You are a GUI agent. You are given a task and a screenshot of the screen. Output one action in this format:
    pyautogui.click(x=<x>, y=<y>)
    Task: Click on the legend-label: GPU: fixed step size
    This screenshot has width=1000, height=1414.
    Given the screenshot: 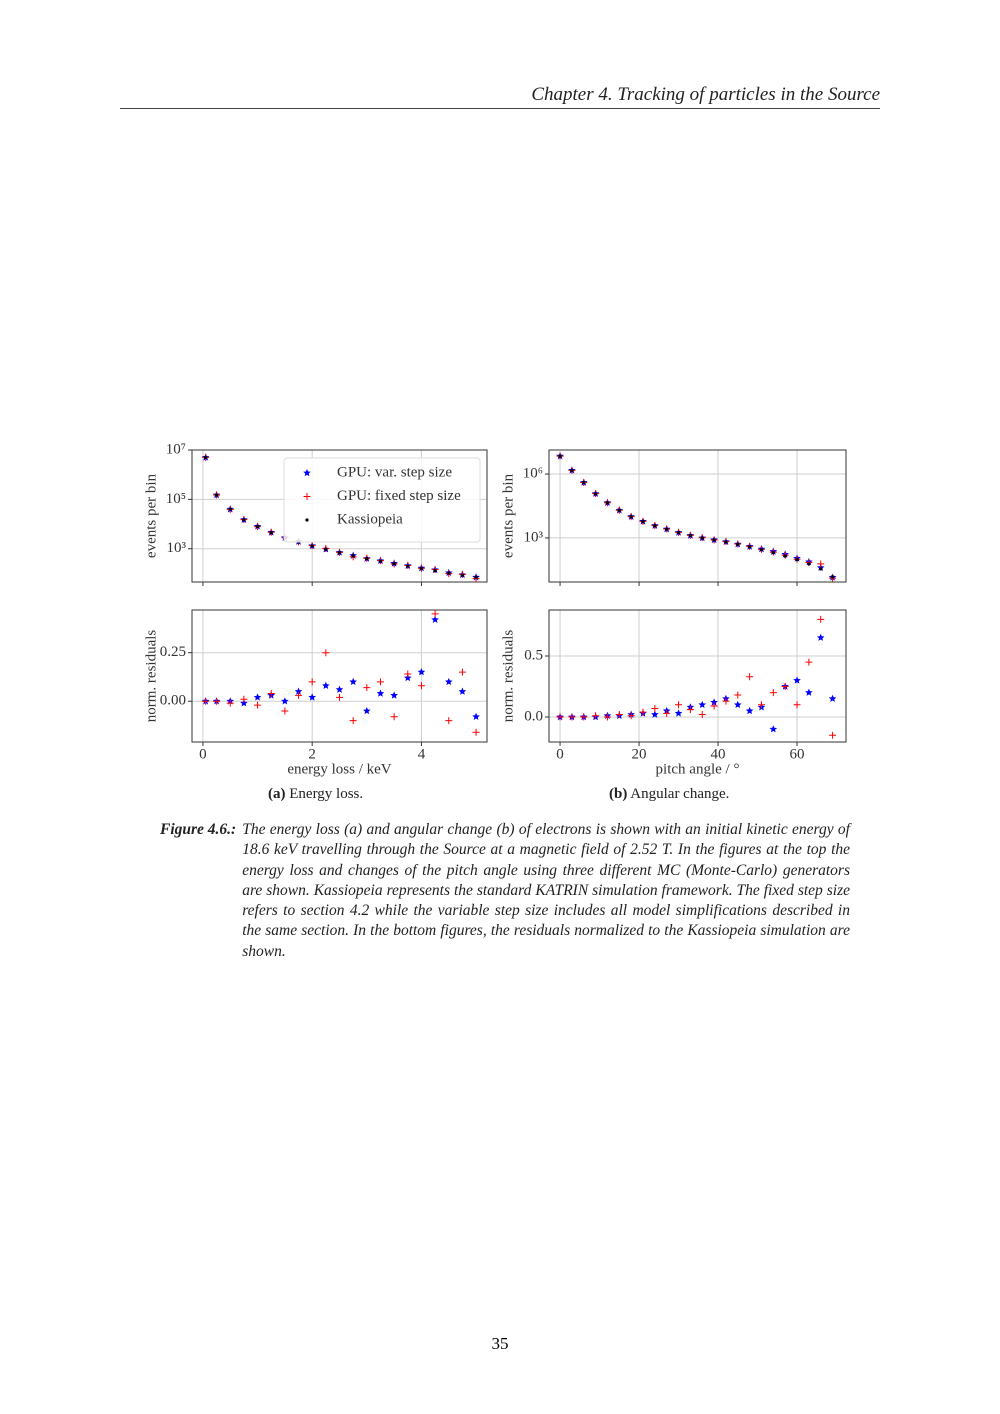 What is the action you would take?
    pyautogui.click(x=399, y=496)
    